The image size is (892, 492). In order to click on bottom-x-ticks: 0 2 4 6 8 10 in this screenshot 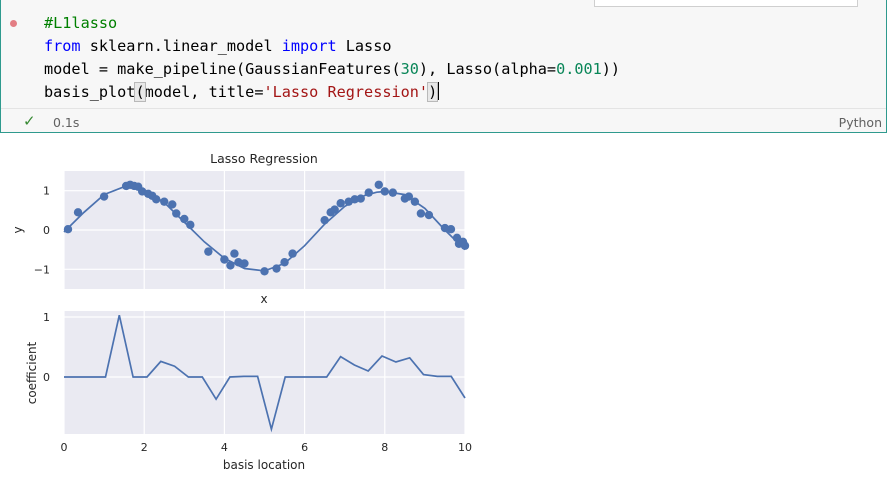, I will do `click(267, 447)`.